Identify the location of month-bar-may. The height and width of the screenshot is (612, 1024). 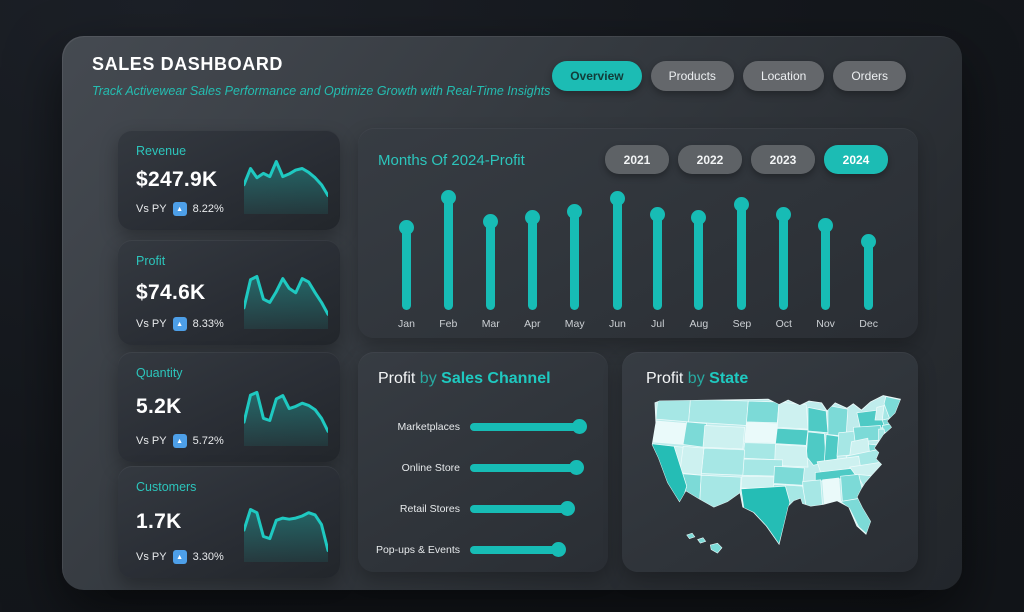
(575, 257).